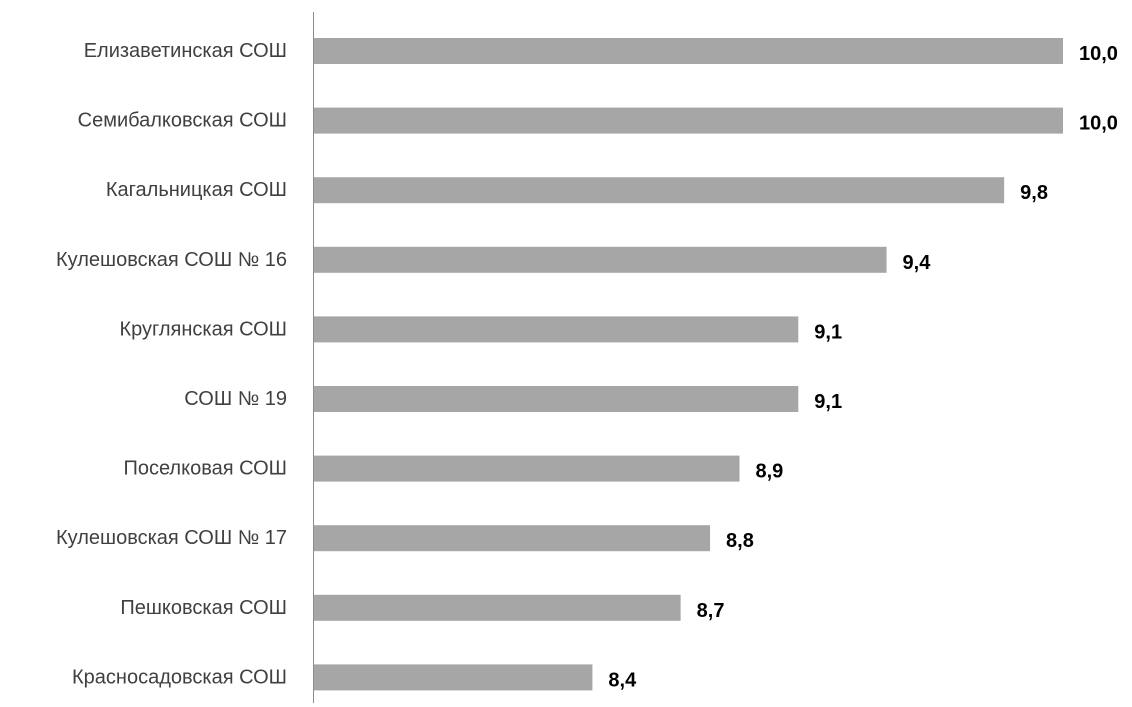 Image resolution: width=1132 pixels, height=707 pixels. I want to click on category-label: СОШ № 19, so click(235, 399).